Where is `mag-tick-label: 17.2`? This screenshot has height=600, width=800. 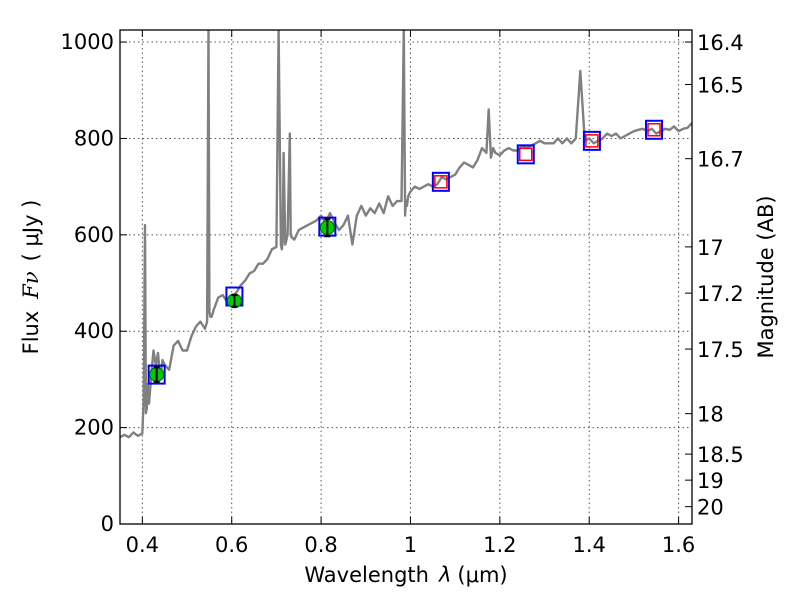
mag-tick-label: 17.2 is located at coordinates (720, 294).